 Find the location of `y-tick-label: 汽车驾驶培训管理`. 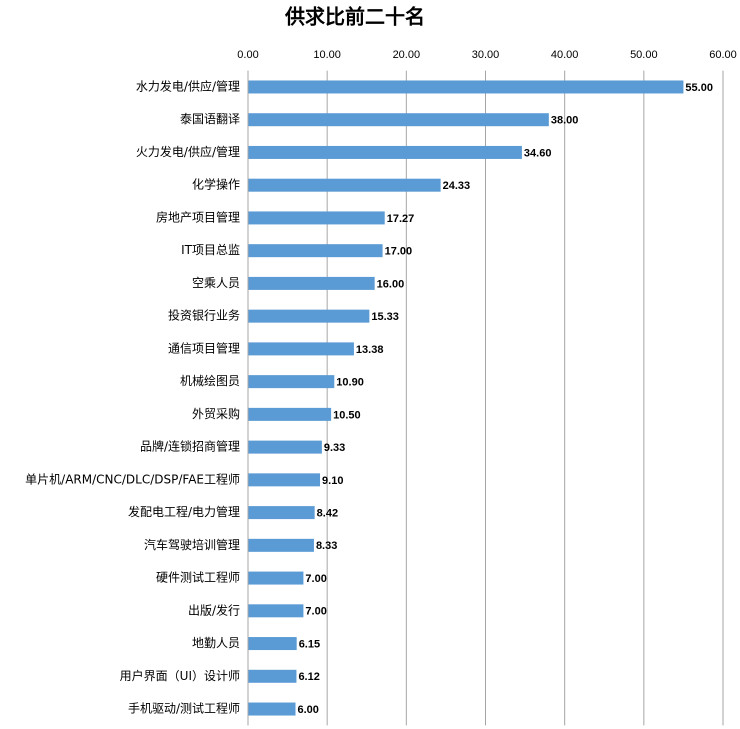

y-tick-label: 汽车驾驶培训管理 is located at coordinates (192, 544).